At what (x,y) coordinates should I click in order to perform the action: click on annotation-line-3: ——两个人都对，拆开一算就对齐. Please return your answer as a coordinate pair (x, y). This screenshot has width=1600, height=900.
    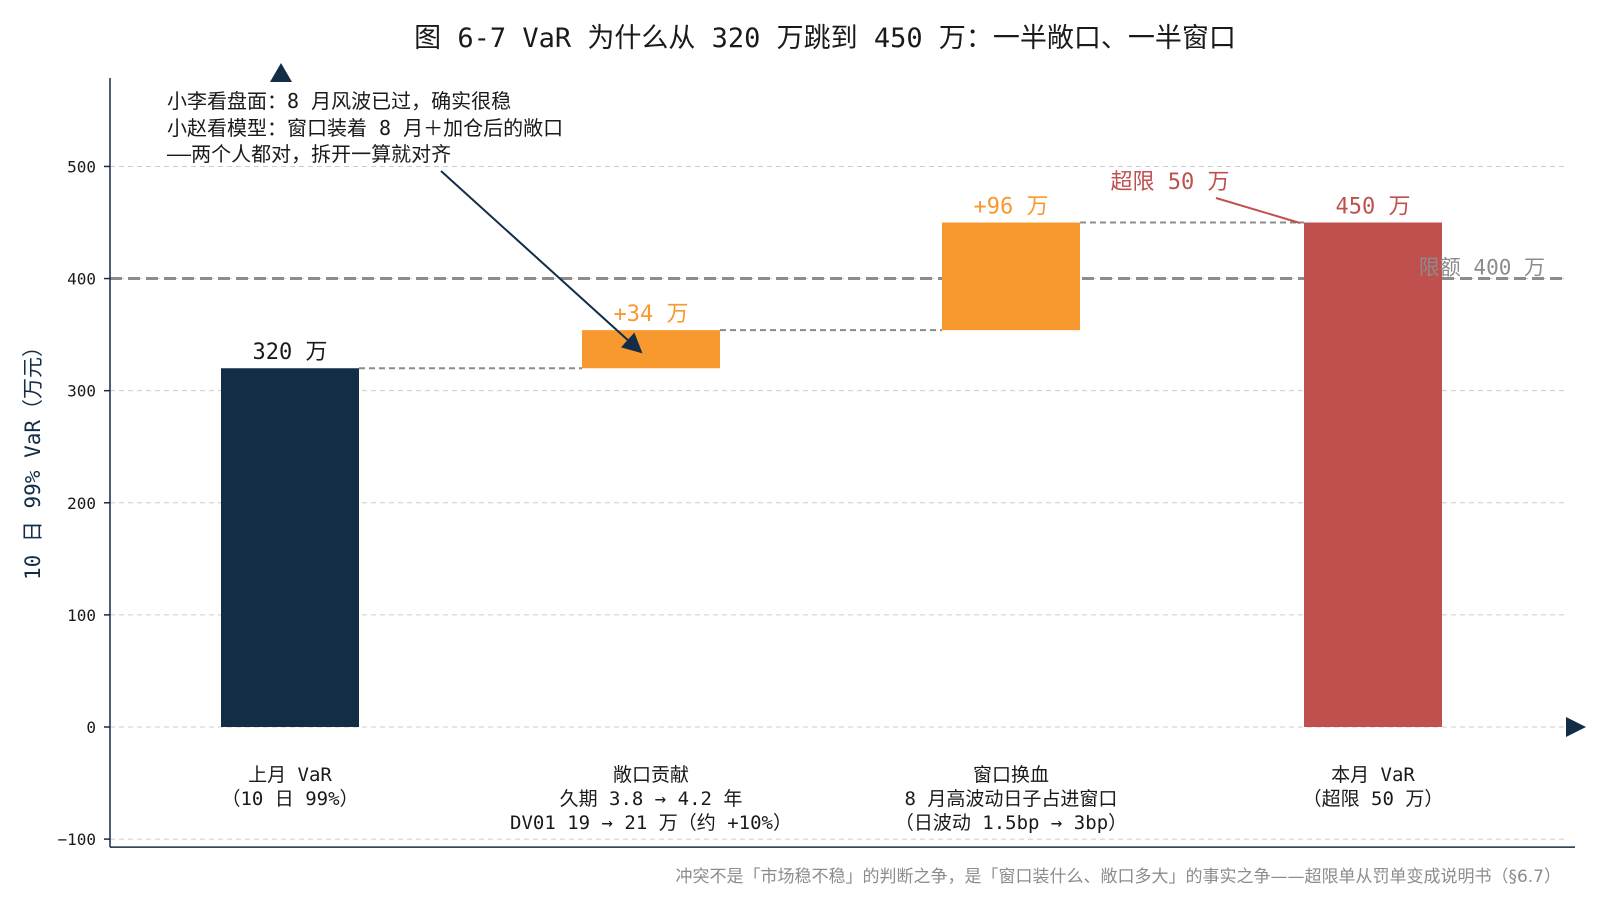
    Looking at the image, I should click on (309, 154).